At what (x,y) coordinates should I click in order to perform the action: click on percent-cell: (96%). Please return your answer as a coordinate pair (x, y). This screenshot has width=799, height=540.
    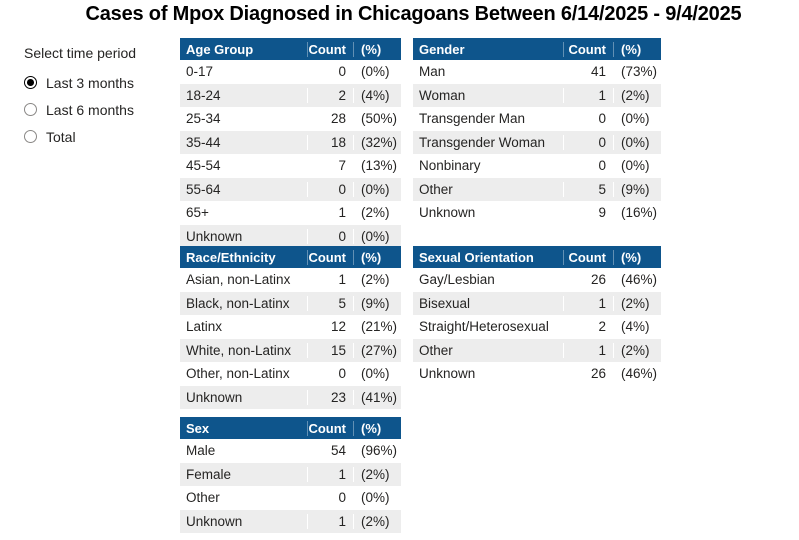
    Looking at the image, I should click on (377, 451).